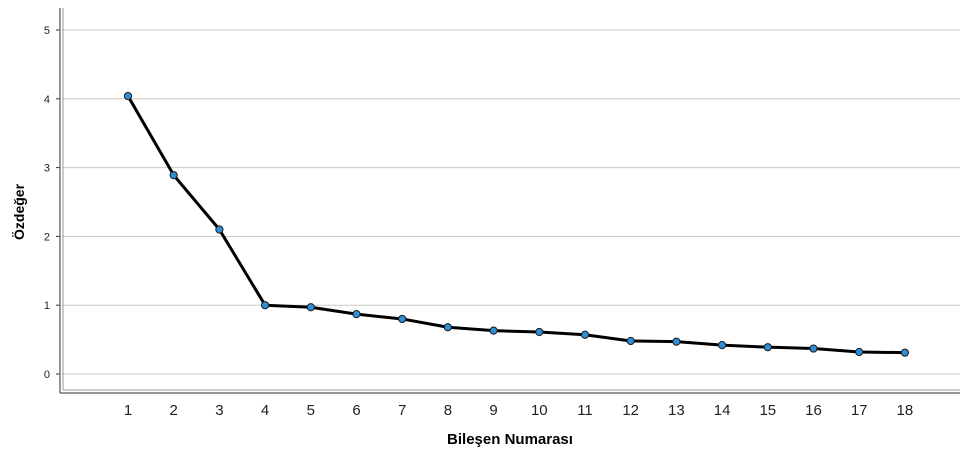 This screenshot has height=450, width=966. What do you see at coordinates (539, 410) in the screenshot?
I see `x-tick-label: 10` at bounding box center [539, 410].